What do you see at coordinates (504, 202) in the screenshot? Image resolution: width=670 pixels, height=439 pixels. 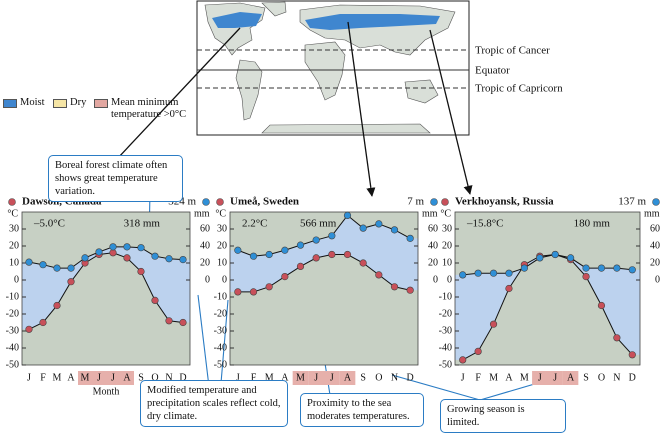 I see `chart-title: Verkhoyansk, Russia` at bounding box center [504, 202].